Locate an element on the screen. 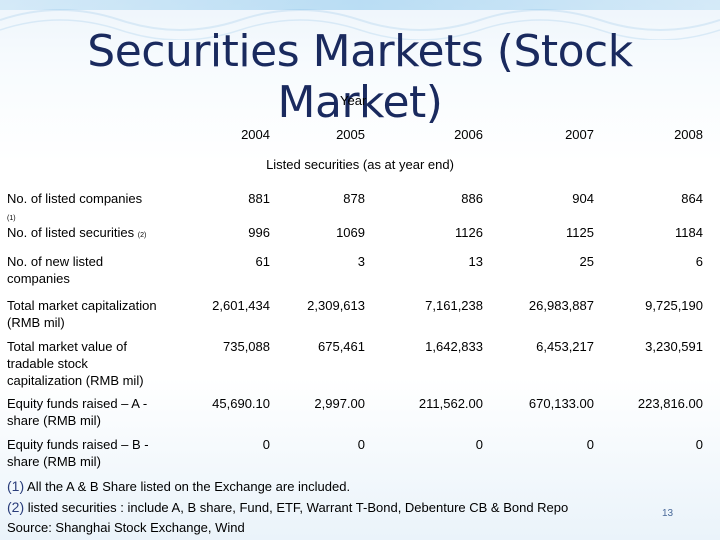 The image size is (720, 540). cell-value: 904 is located at coordinates (583, 198).